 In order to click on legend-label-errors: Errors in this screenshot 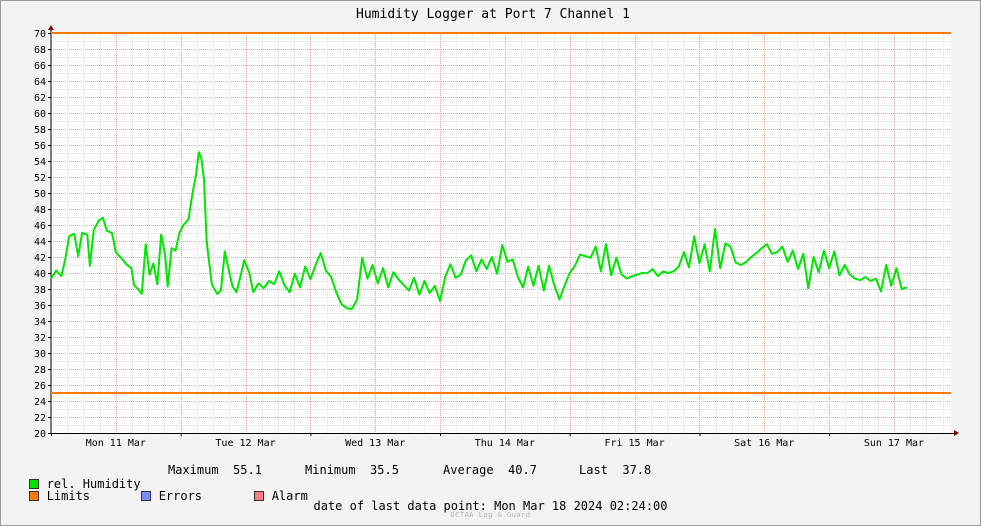, I will do `click(180, 496)`.